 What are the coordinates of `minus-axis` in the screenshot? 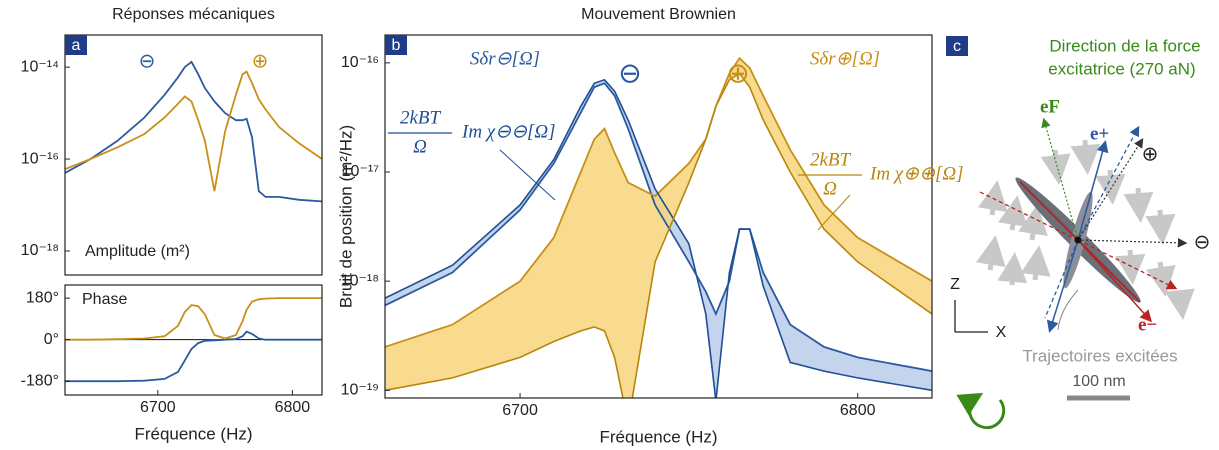 It's located at (1132, 243).